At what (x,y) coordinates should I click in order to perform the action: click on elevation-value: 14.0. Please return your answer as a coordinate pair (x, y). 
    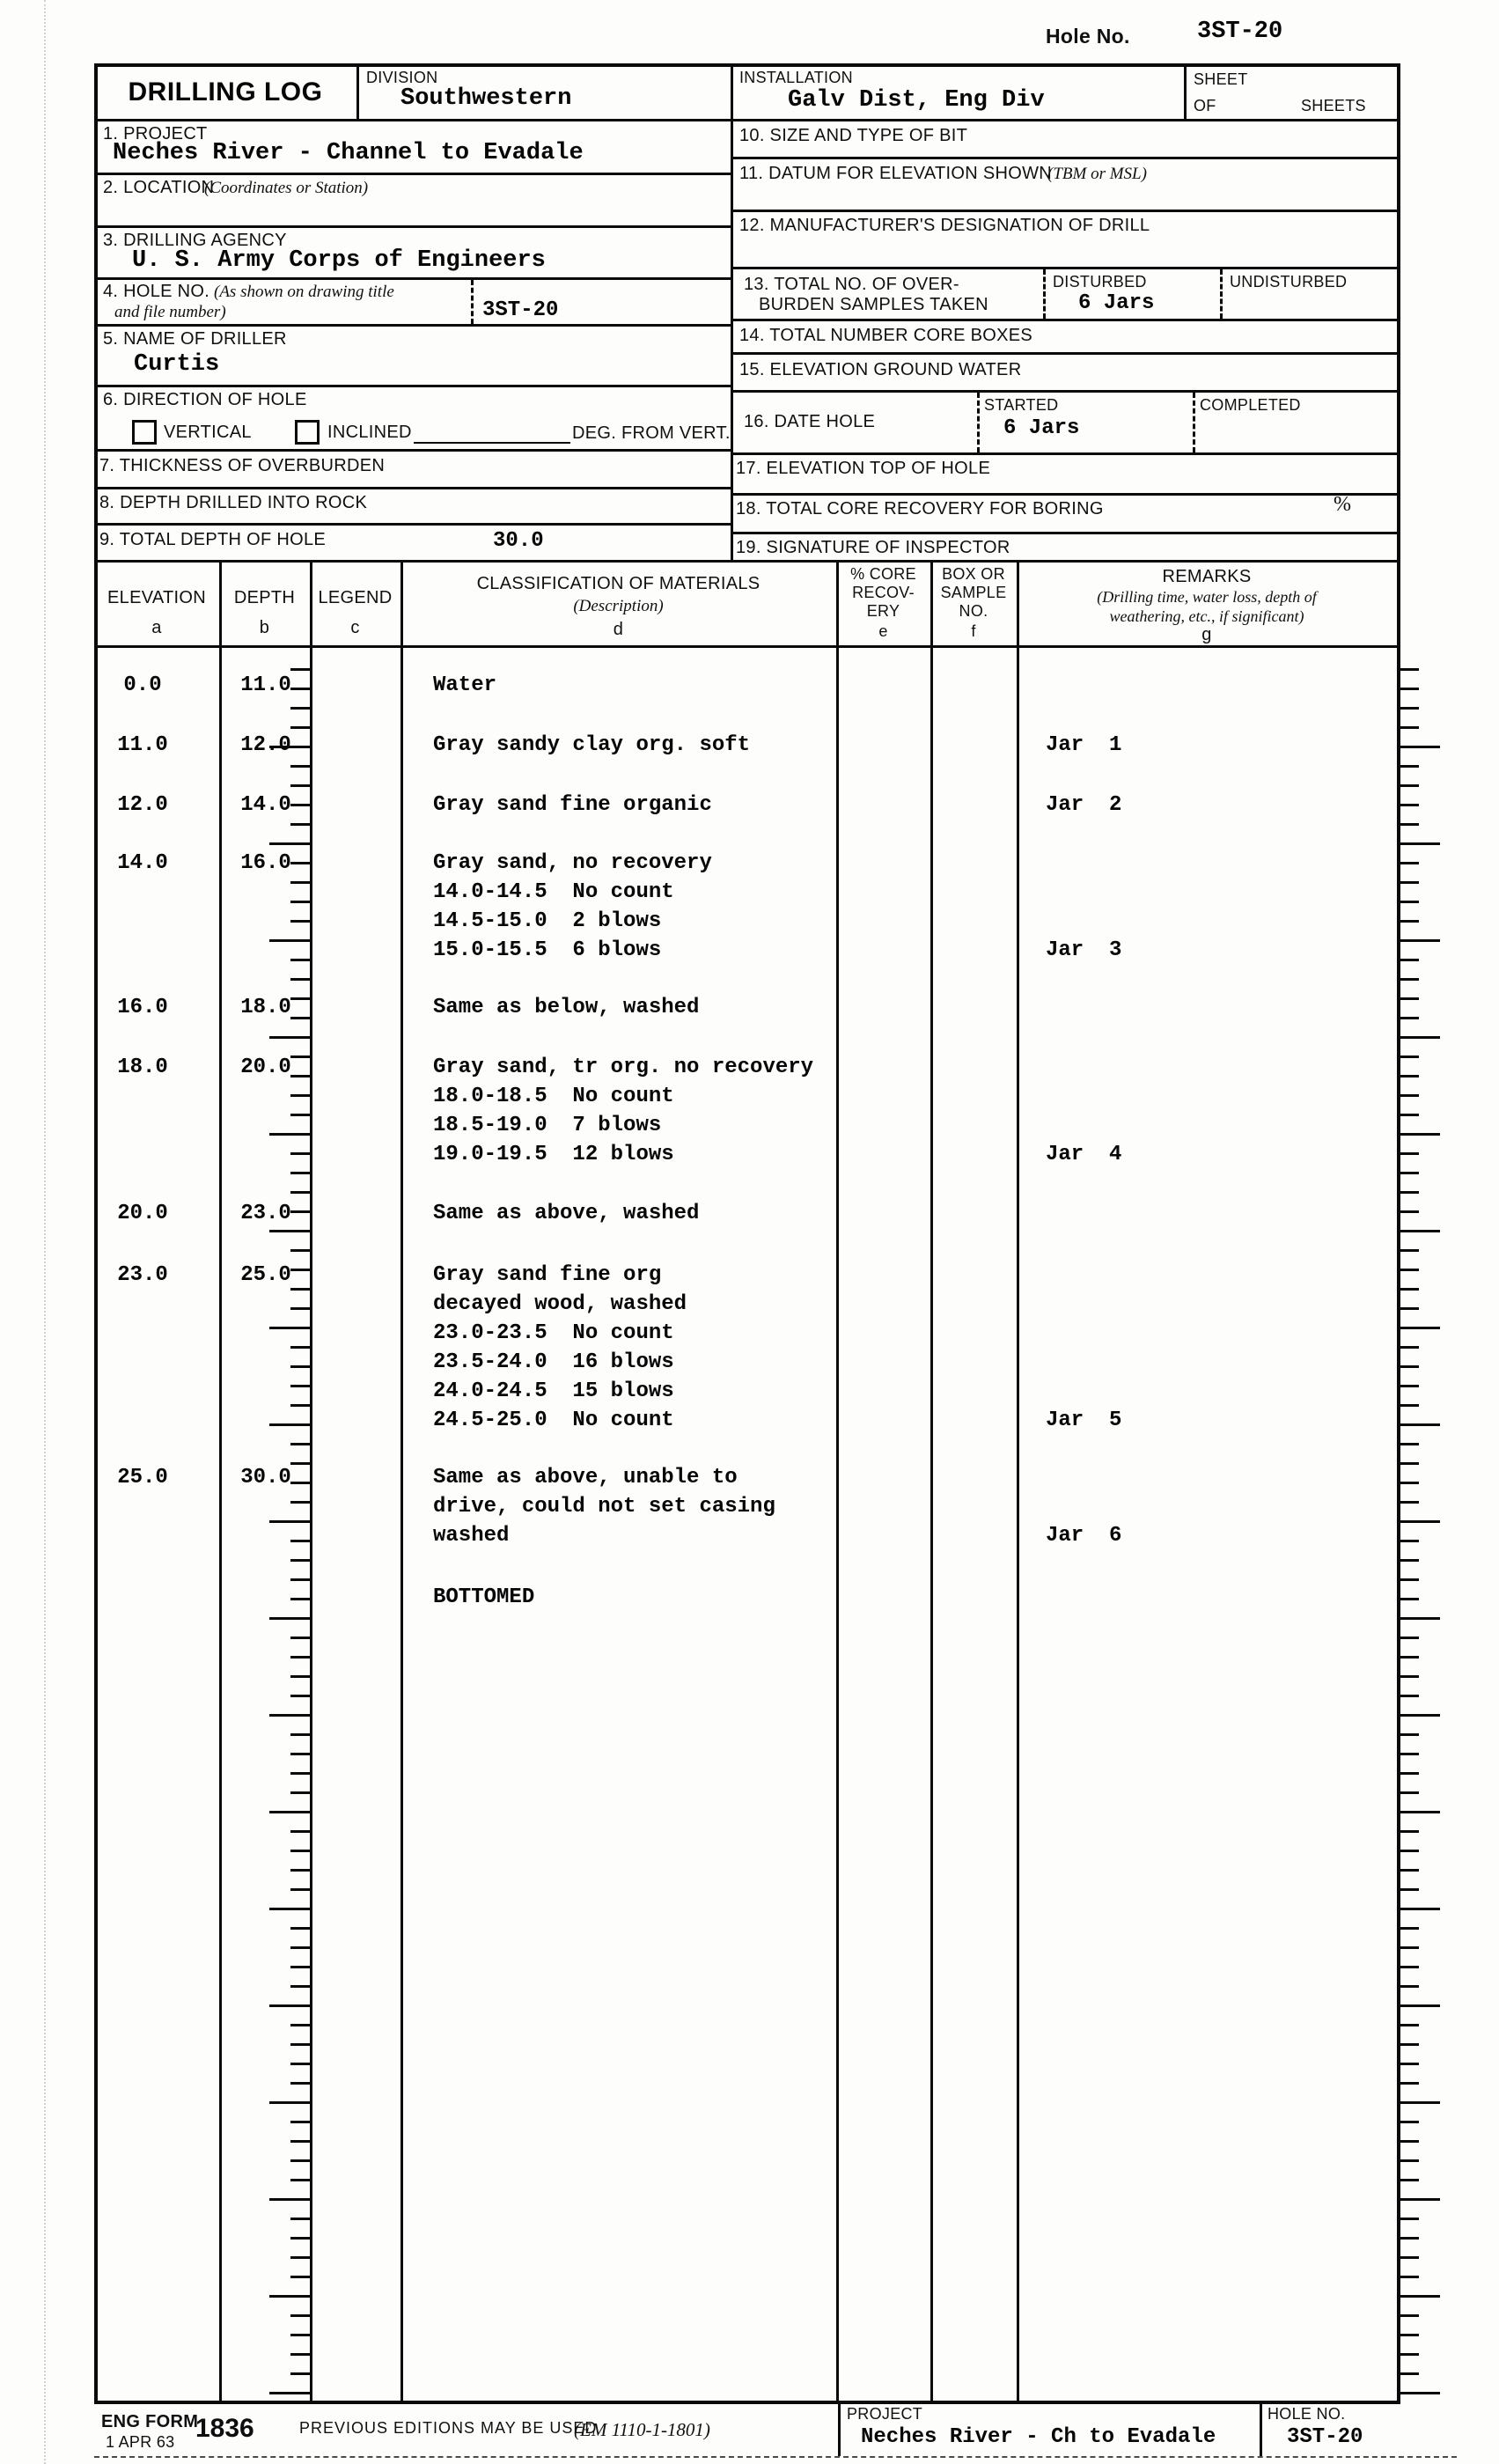
    Looking at the image, I should click on (142, 863).